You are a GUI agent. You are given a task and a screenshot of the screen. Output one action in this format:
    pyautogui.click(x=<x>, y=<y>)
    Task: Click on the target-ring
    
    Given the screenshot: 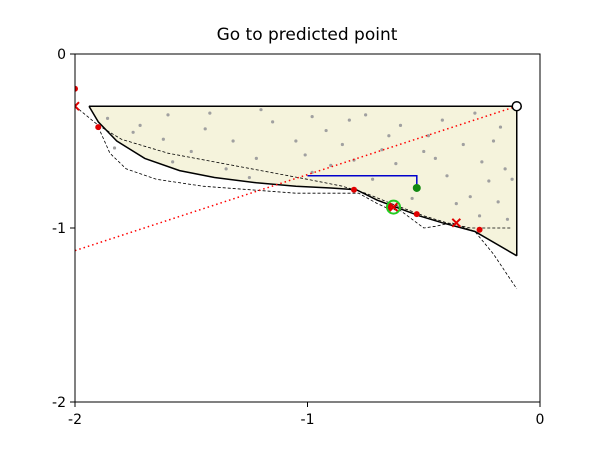 What is the action you would take?
    pyautogui.click(x=394, y=207)
    